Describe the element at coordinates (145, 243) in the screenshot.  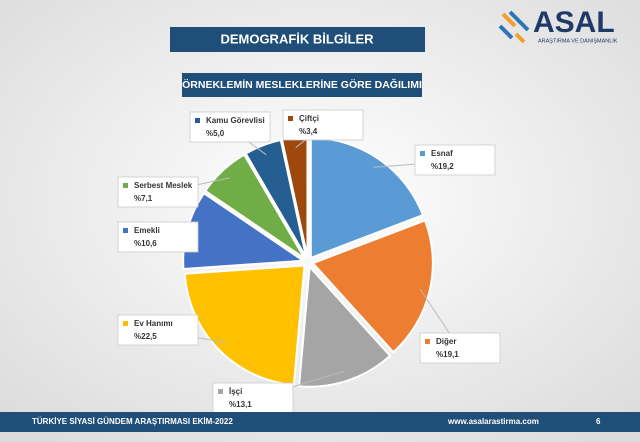
I see `value-label: %10,6` at that location.